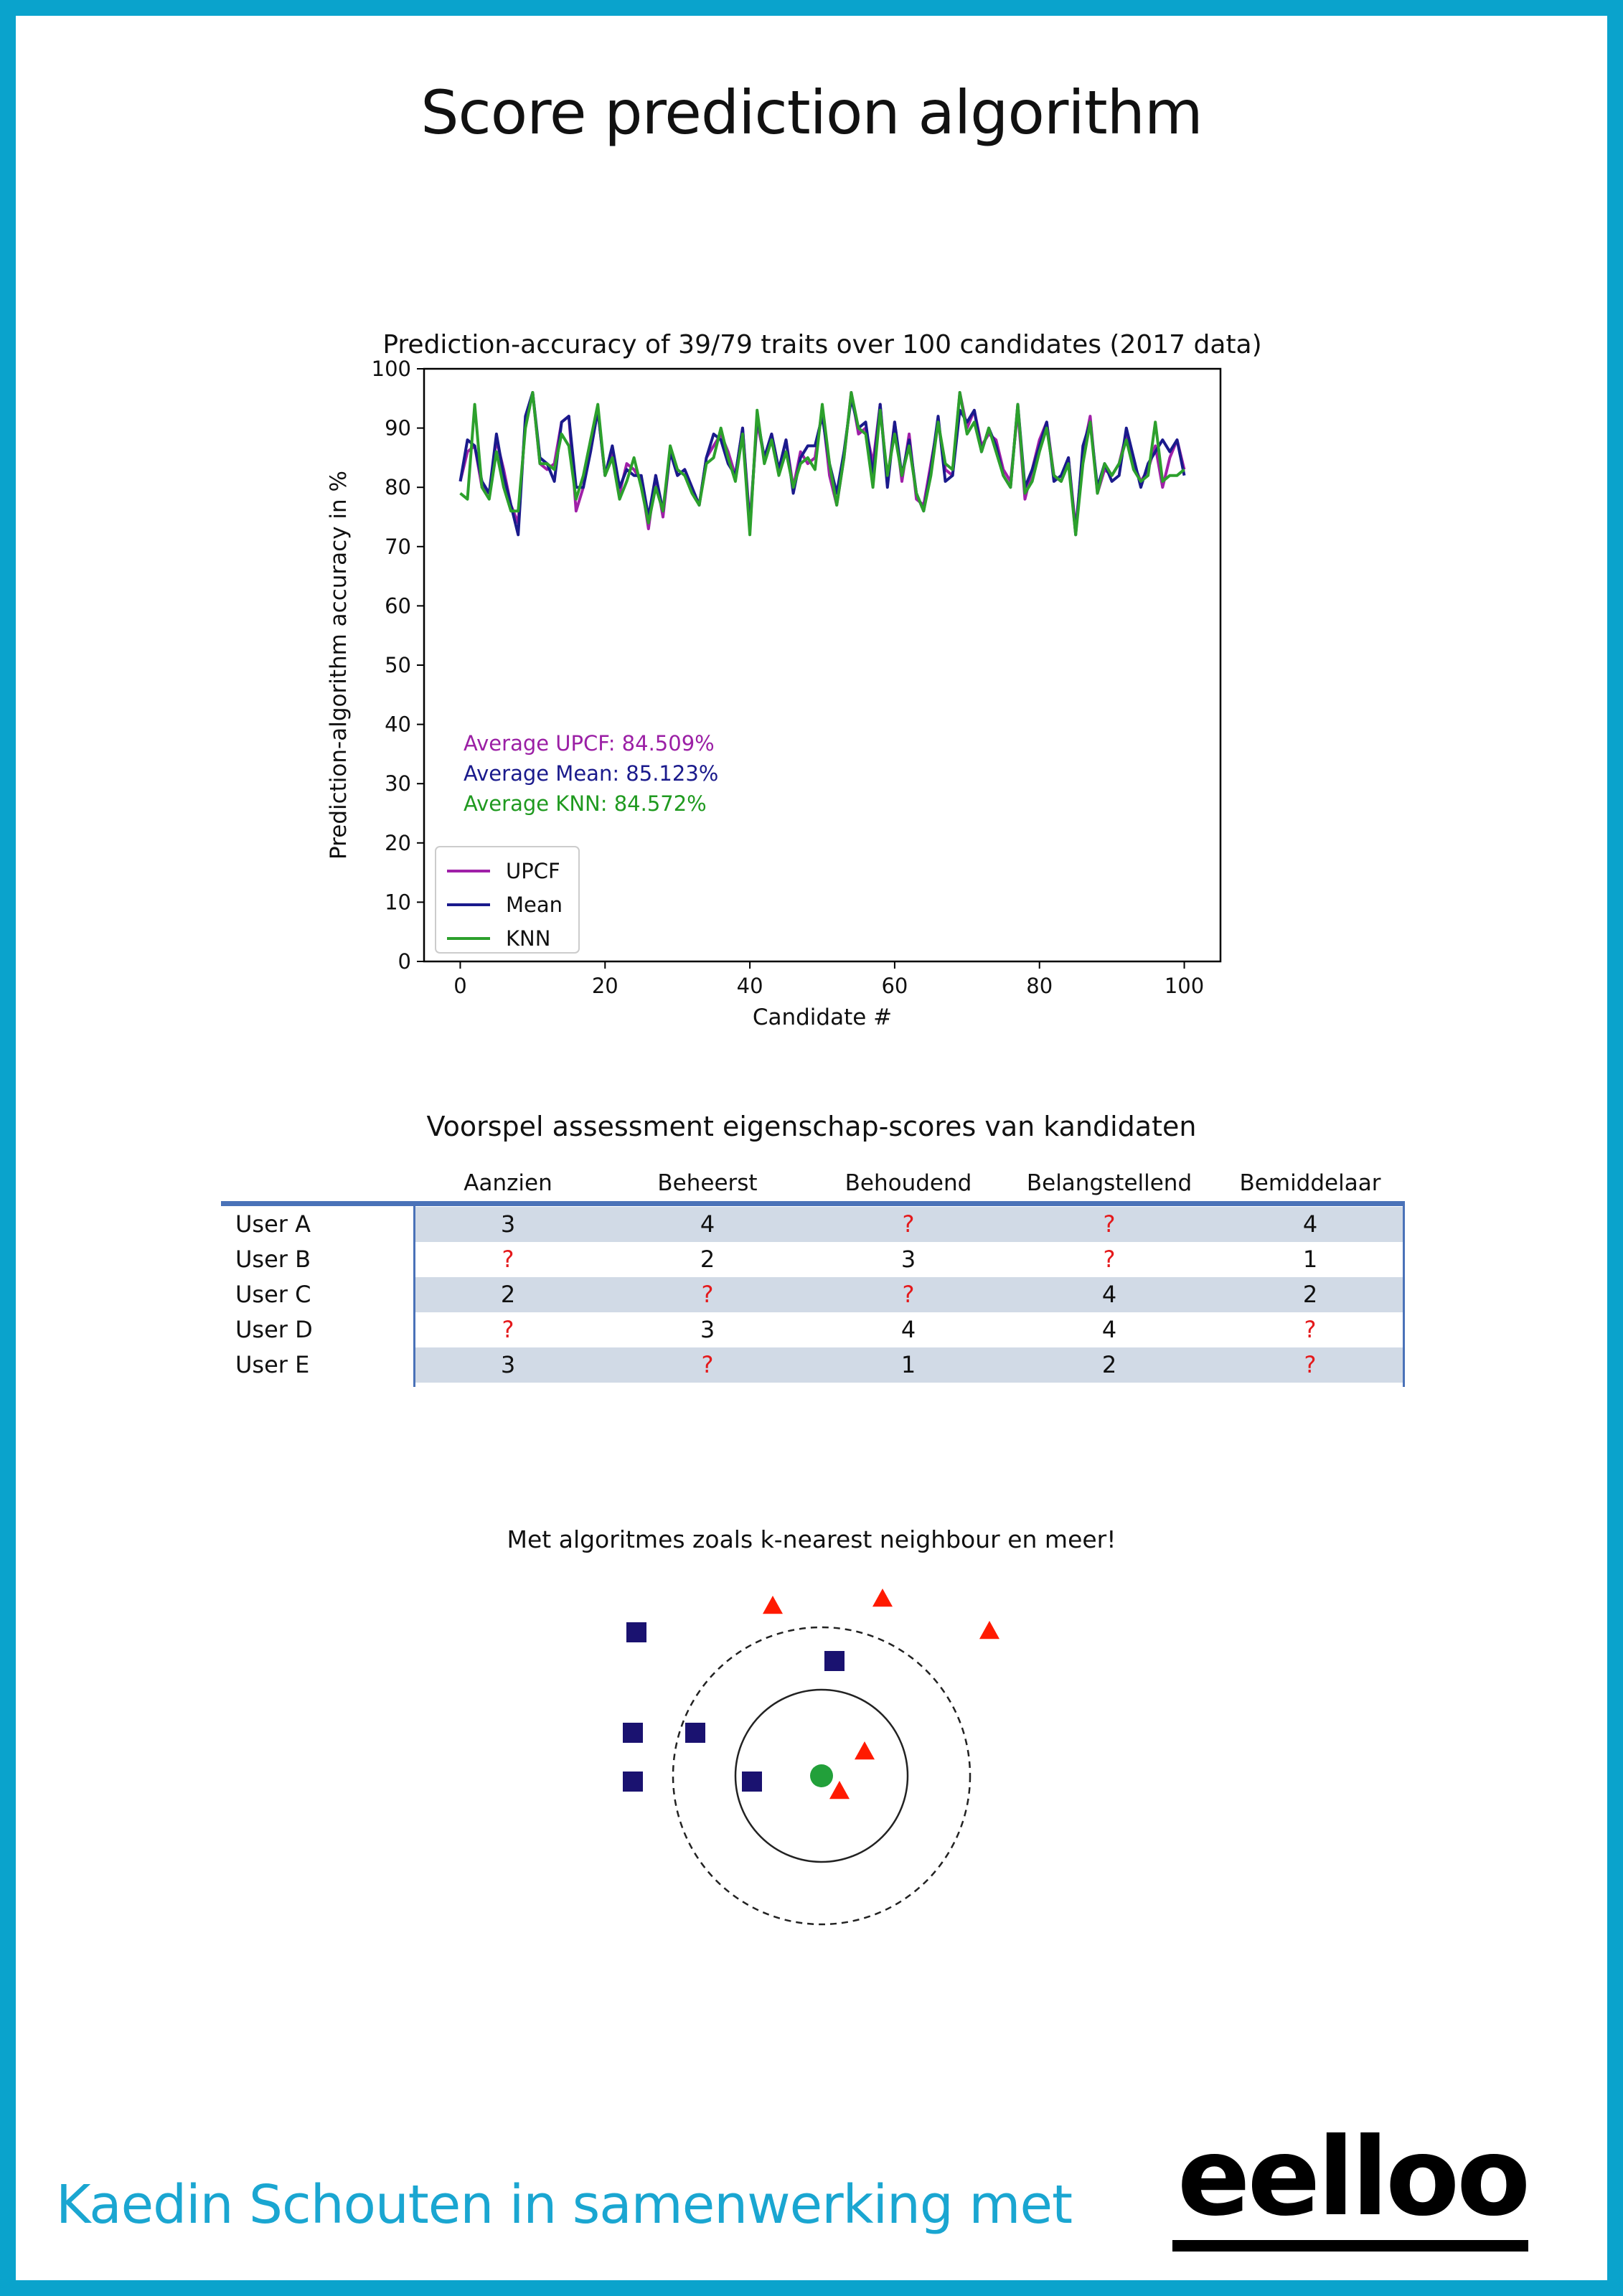 The image size is (1623, 2296). I want to click on table-row: User A 3 4?? 4, so click(813, 1224).